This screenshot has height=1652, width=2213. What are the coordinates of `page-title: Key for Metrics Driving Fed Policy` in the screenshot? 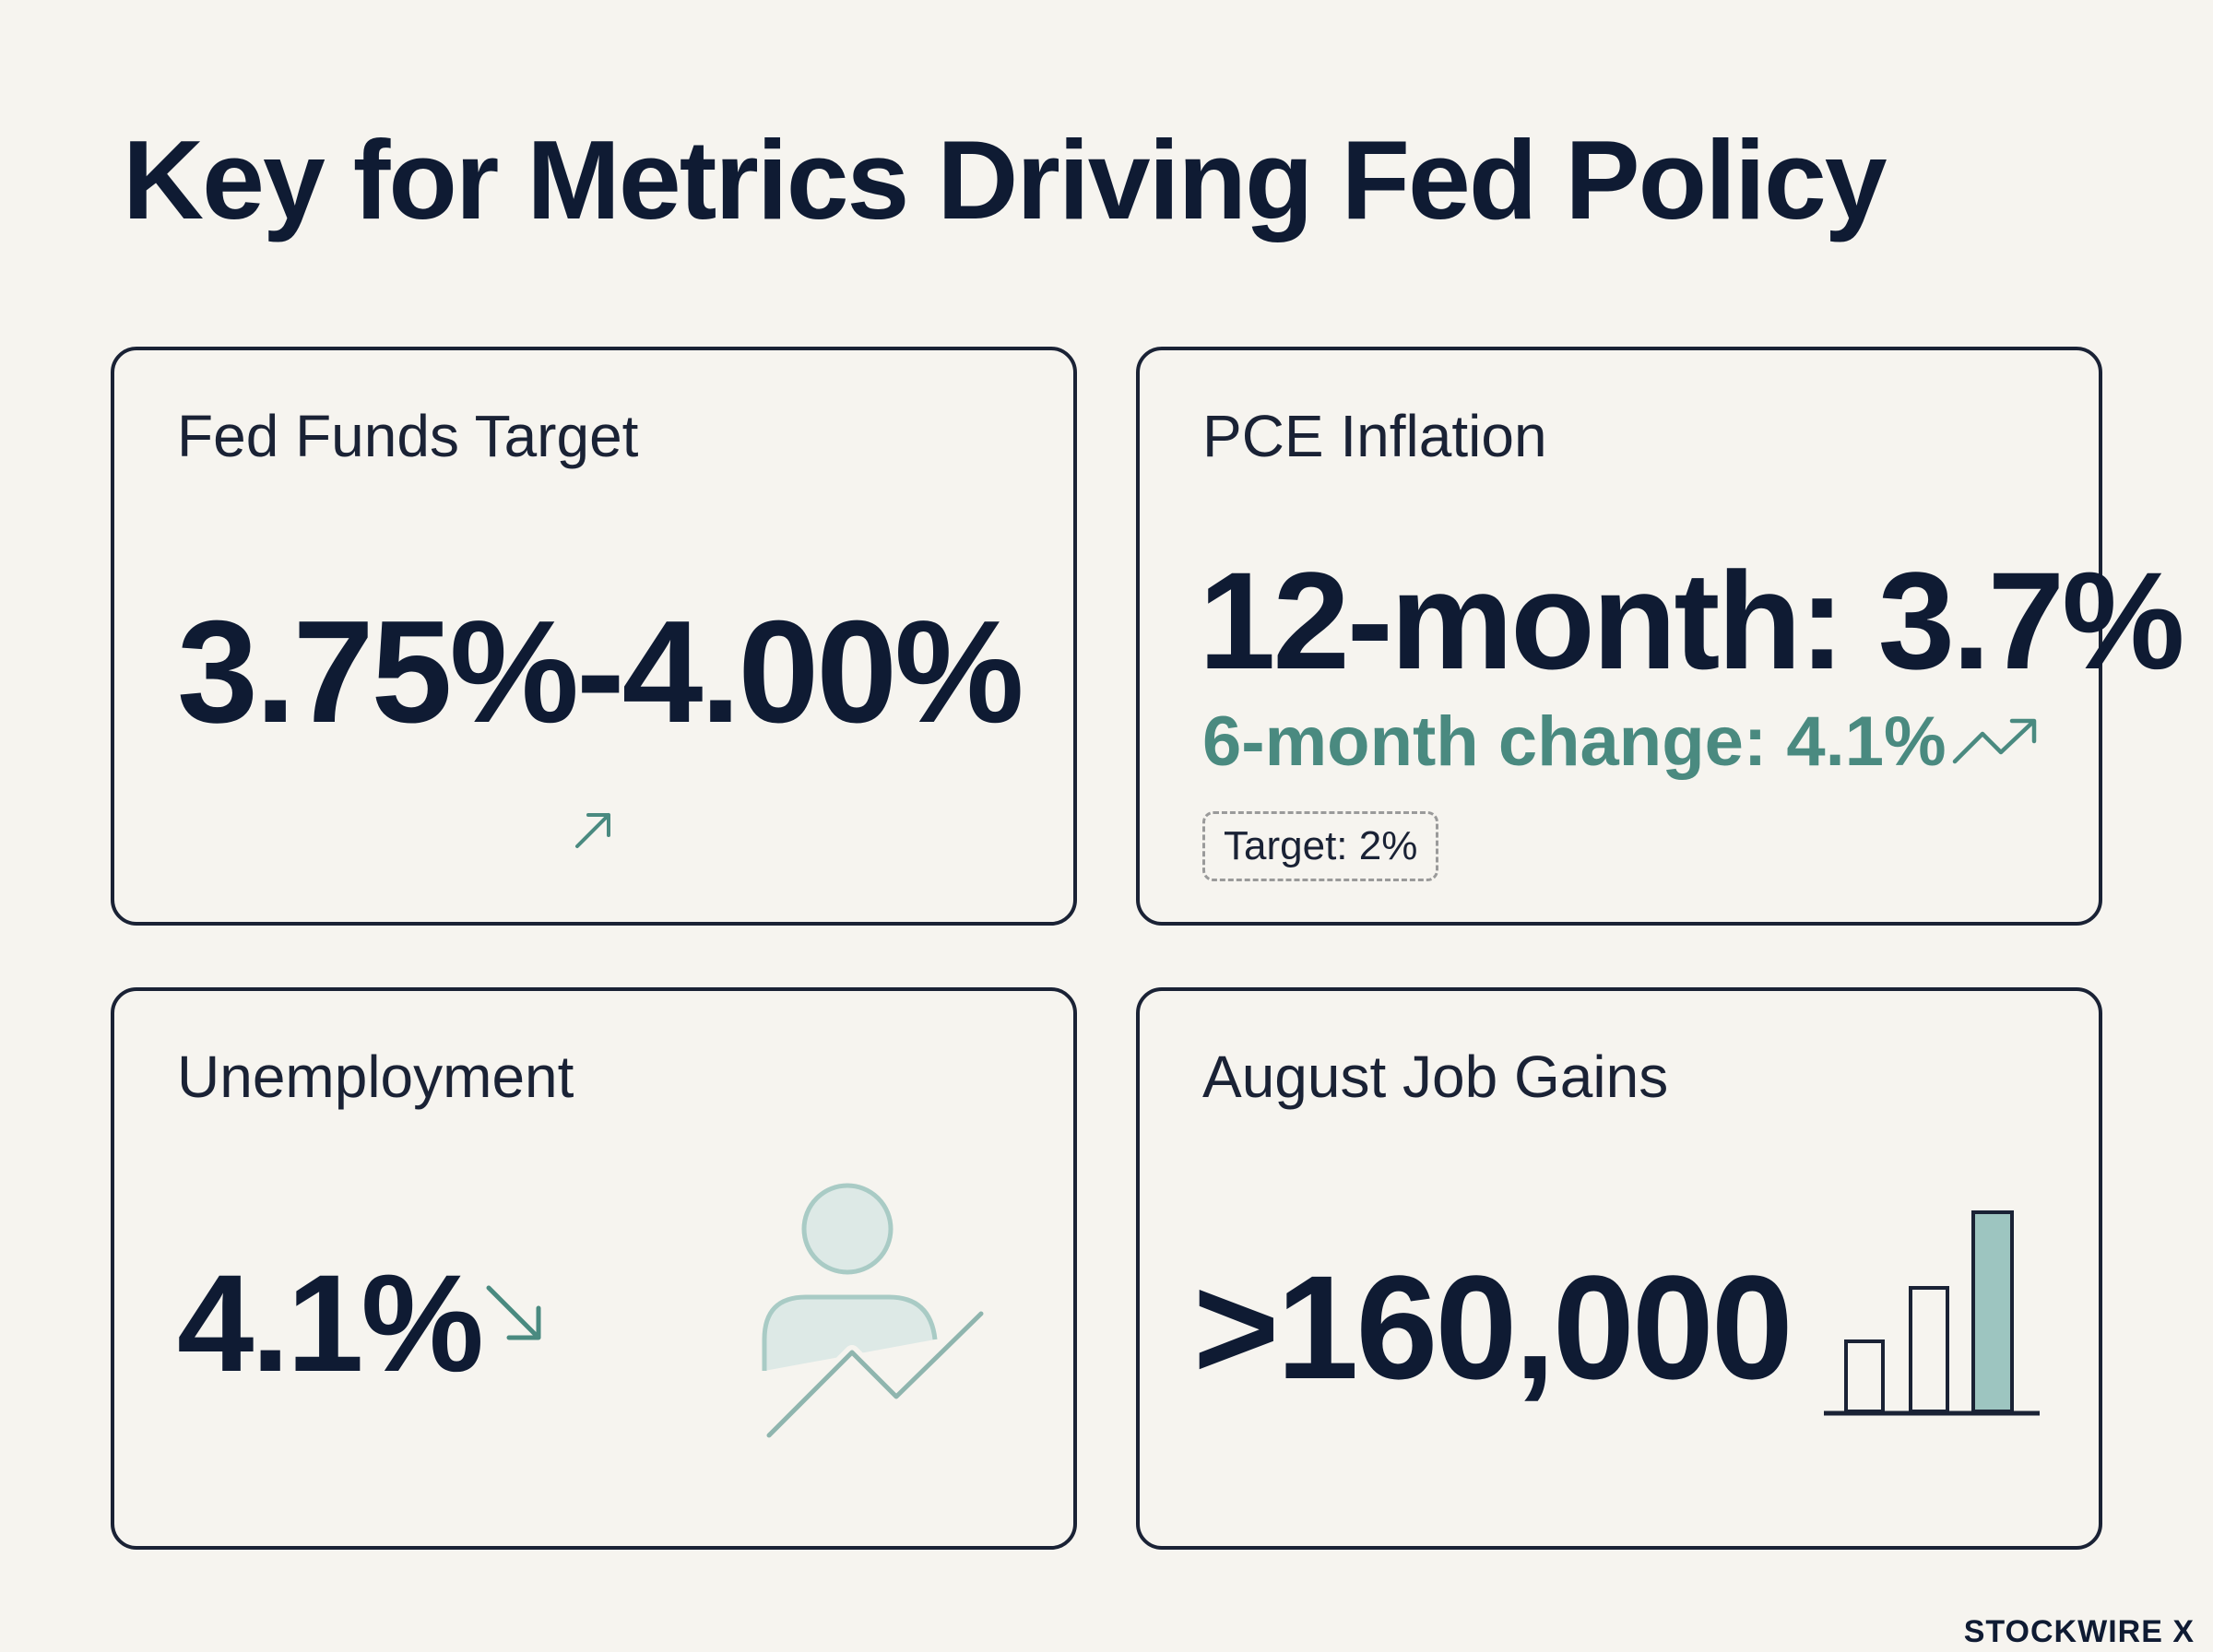 It's located at (1006, 179).